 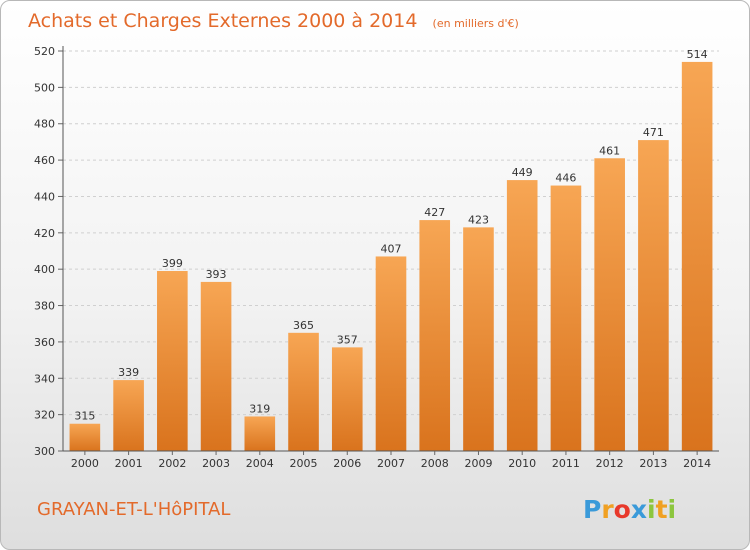 I want to click on chart-title-main: Achats et Charges Externes 2000 à 2014, so click(x=222, y=21).